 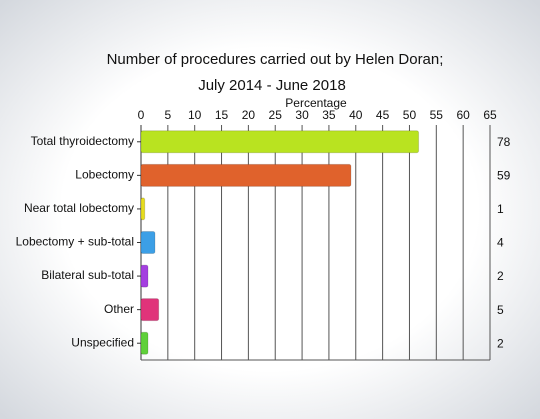 What do you see at coordinates (490, 115) in the screenshot?
I see `x-tick-label: 65` at bounding box center [490, 115].